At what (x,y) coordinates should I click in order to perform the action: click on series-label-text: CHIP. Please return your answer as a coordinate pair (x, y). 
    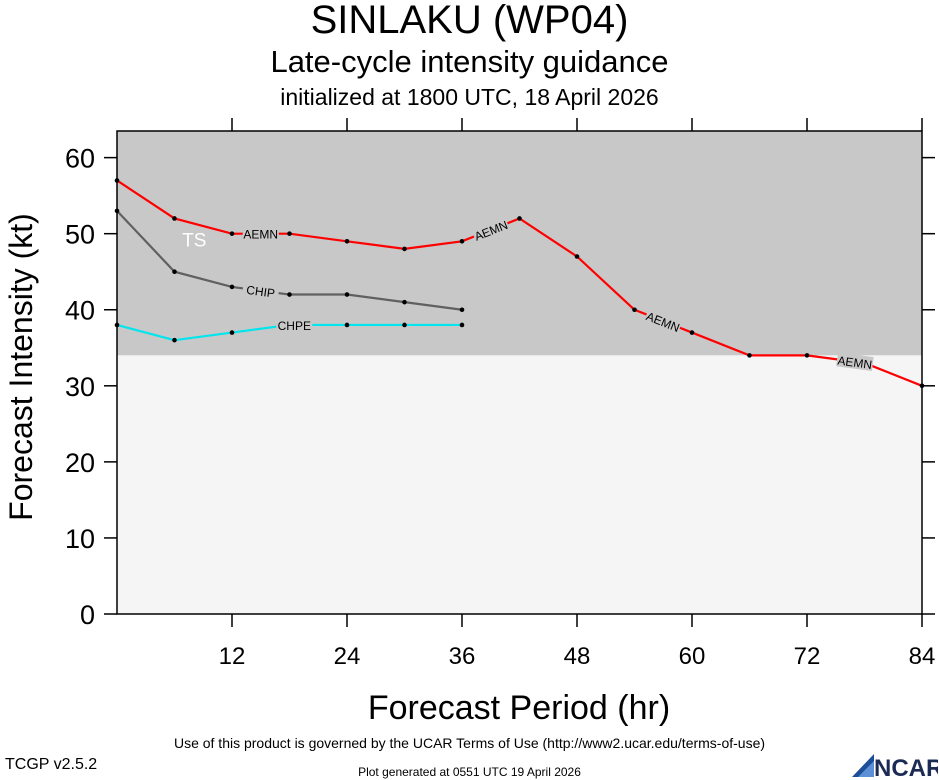
    Looking at the image, I should click on (260, 292).